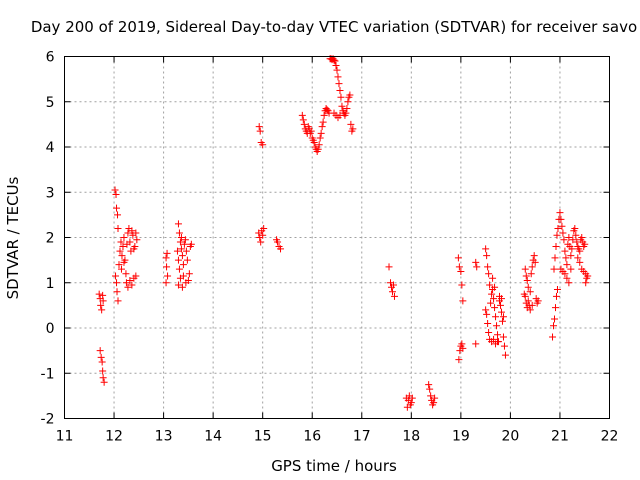  Describe the element at coordinates (50, 193) in the screenshot. I see `y-tick-label: 3` at that location.